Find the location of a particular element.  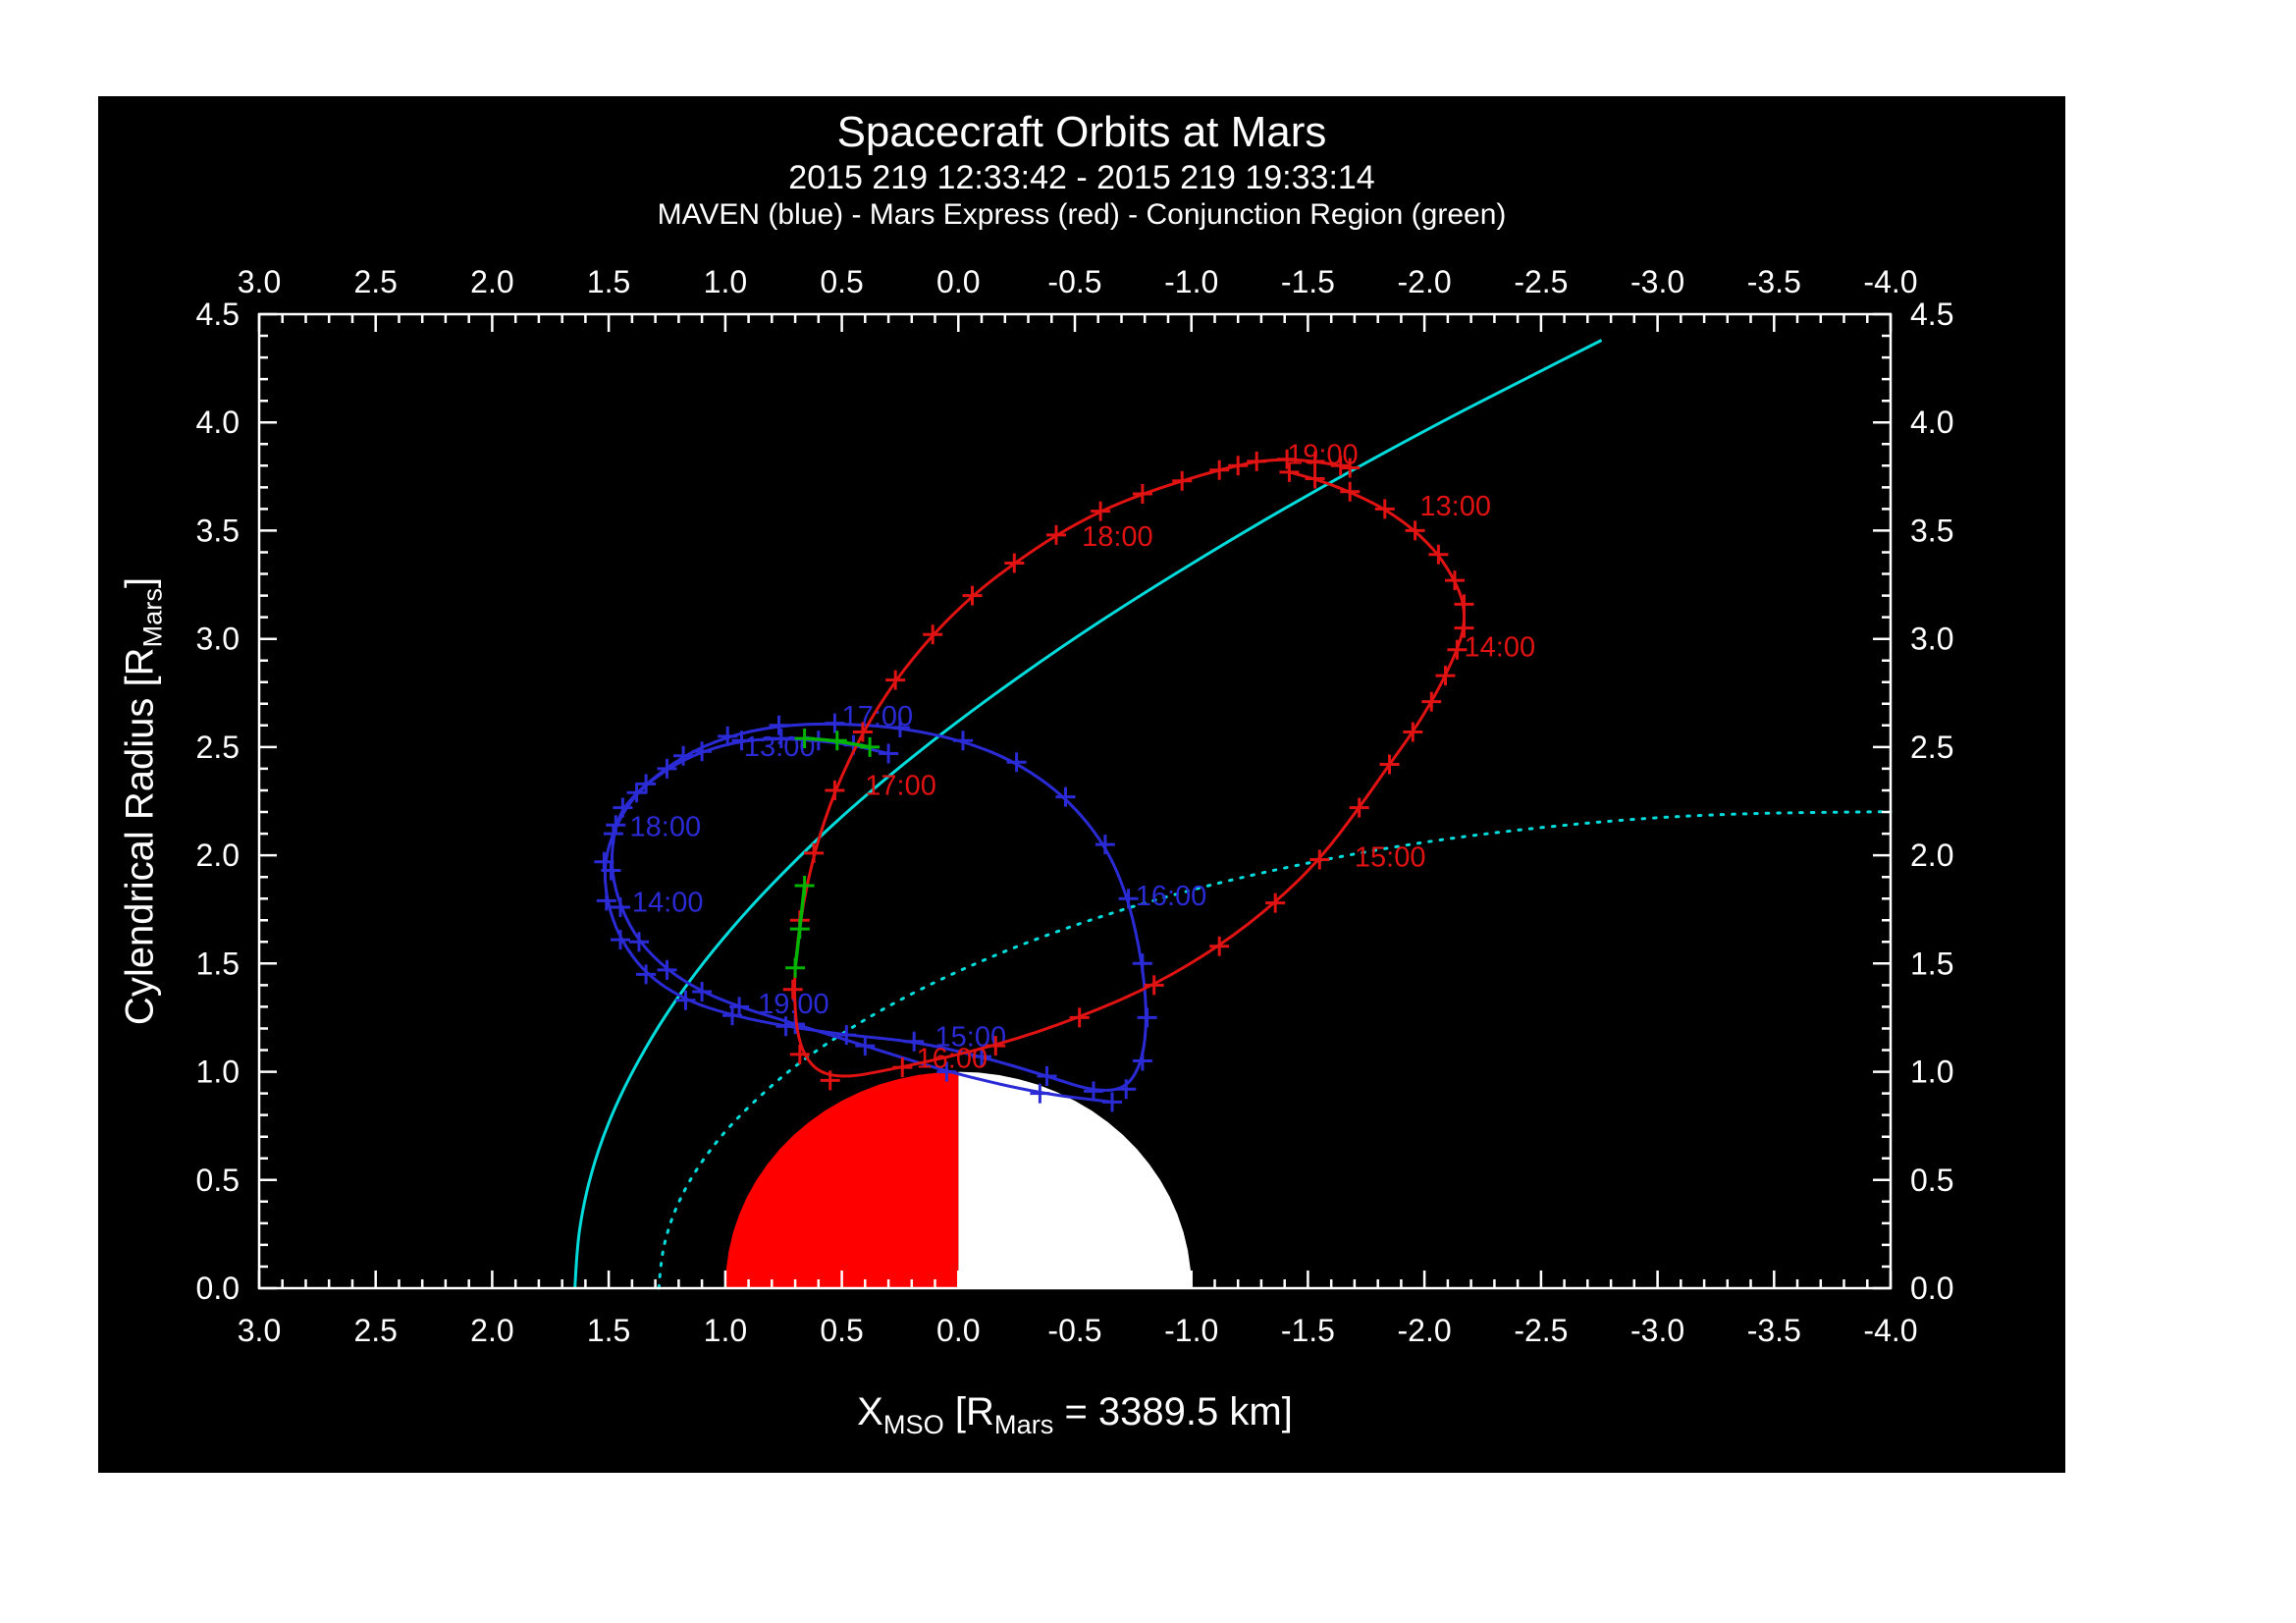

mex-time-label: 17:00 is located at coordinates (900, 786).